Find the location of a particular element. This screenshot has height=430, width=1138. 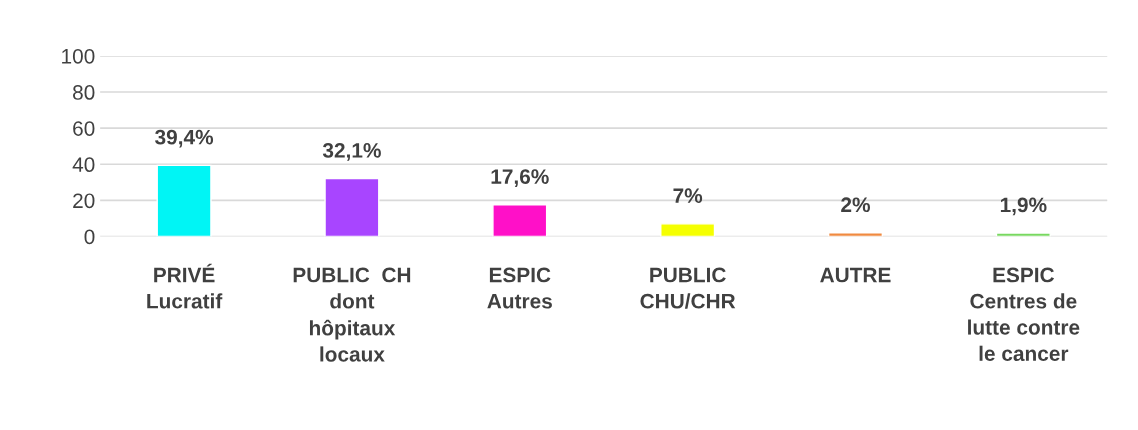

y-tick-label: 100 is located at coordinates (78, 56).